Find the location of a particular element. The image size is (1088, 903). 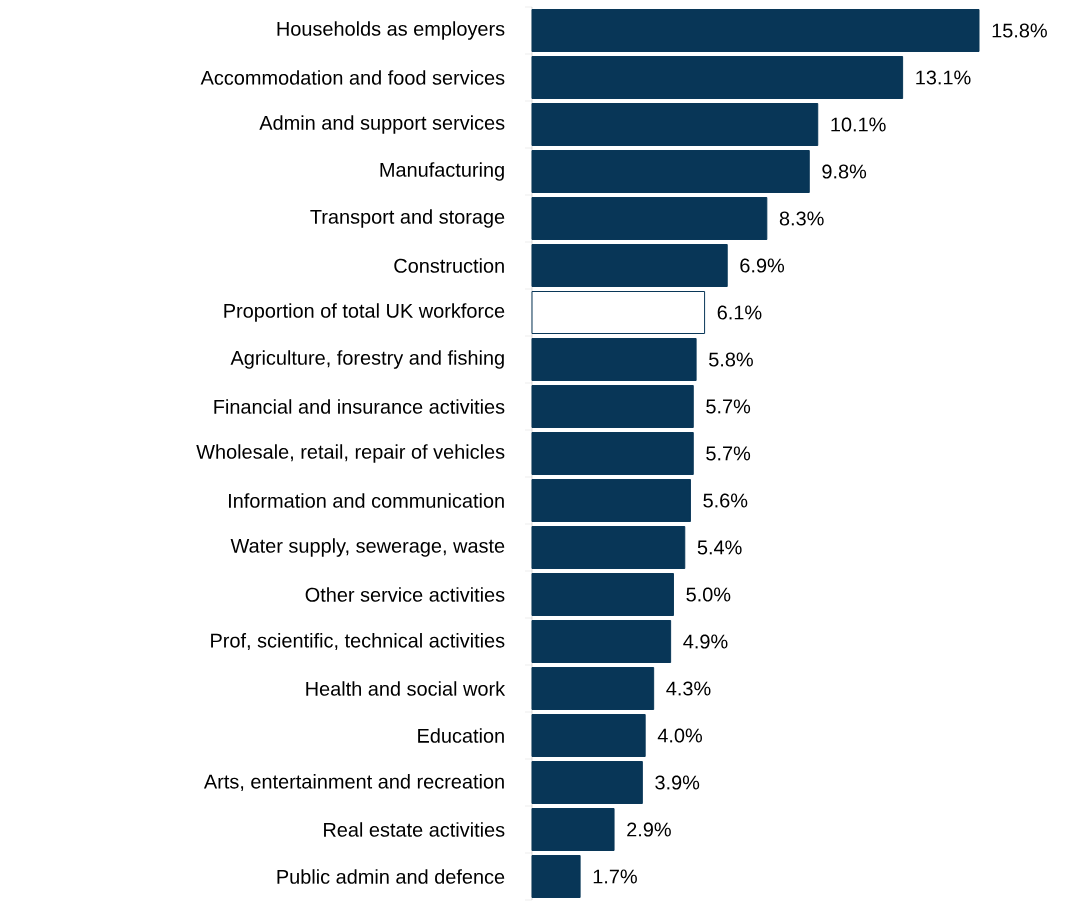

data-label: 8.3% is located at coordinates (801, 218).